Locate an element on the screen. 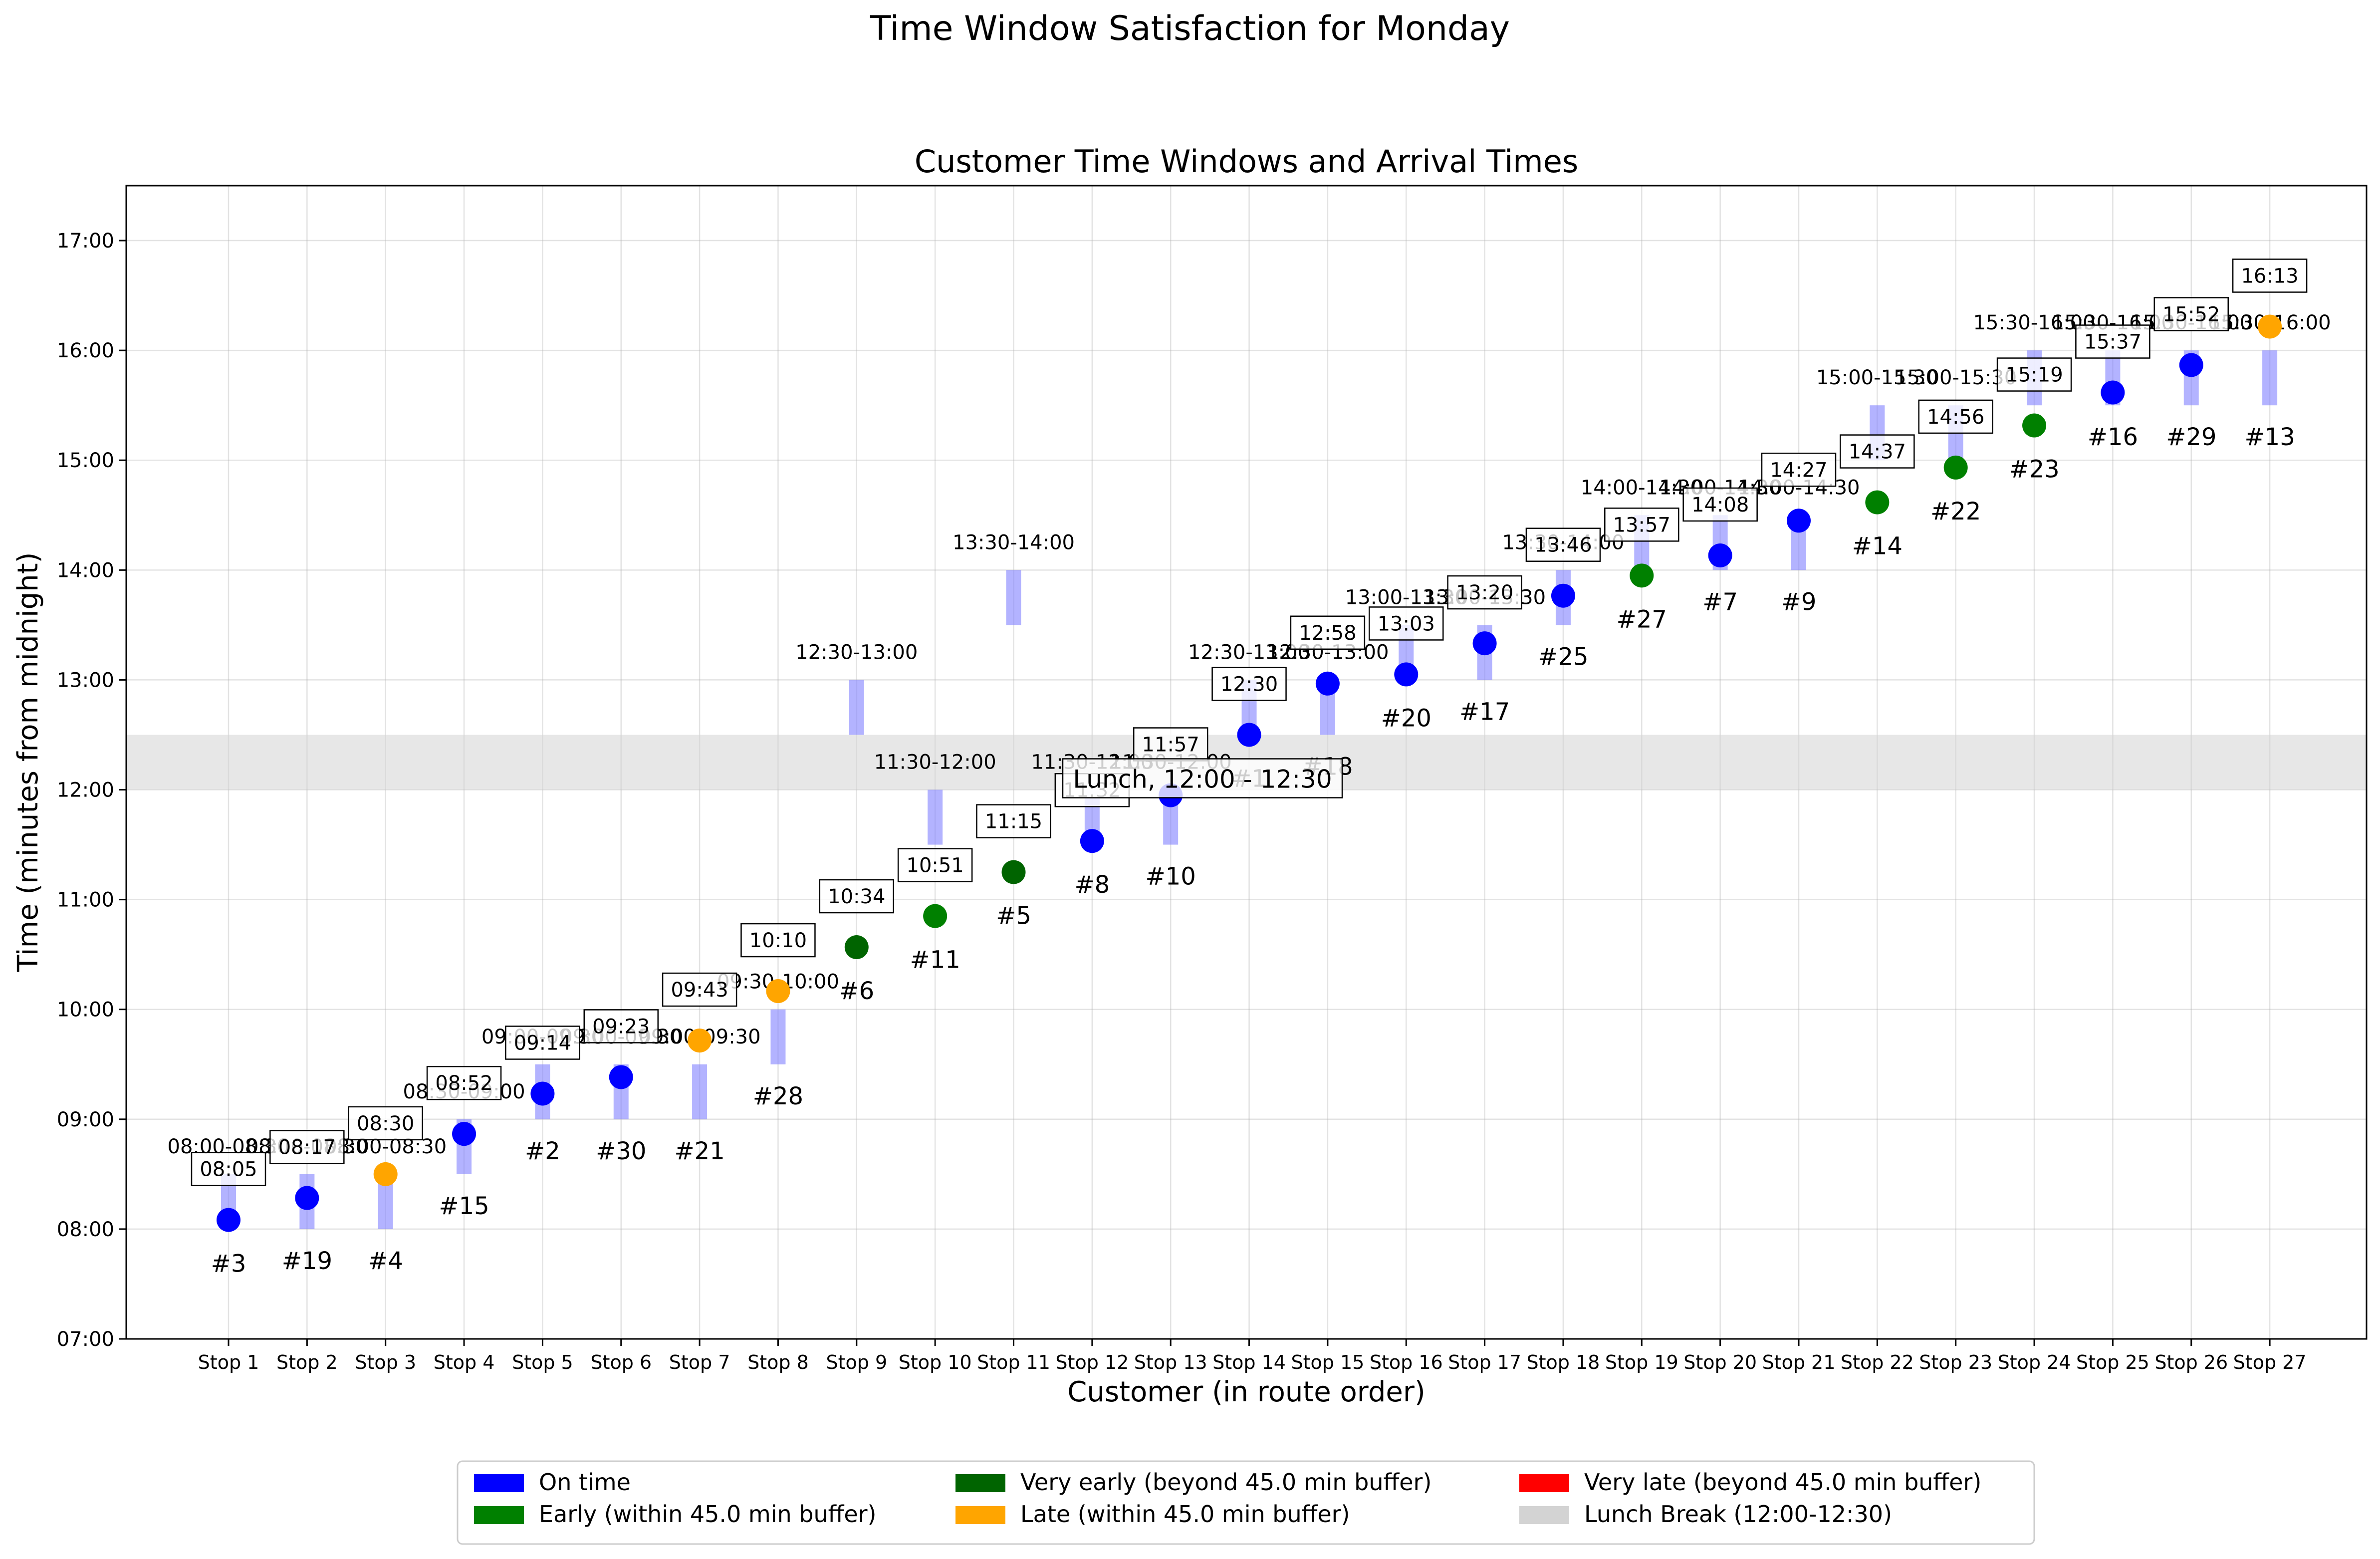 This screenshot has width=2380, height=1559. arrival-label-text: 09:23 is located at coordinates (621, 1026).